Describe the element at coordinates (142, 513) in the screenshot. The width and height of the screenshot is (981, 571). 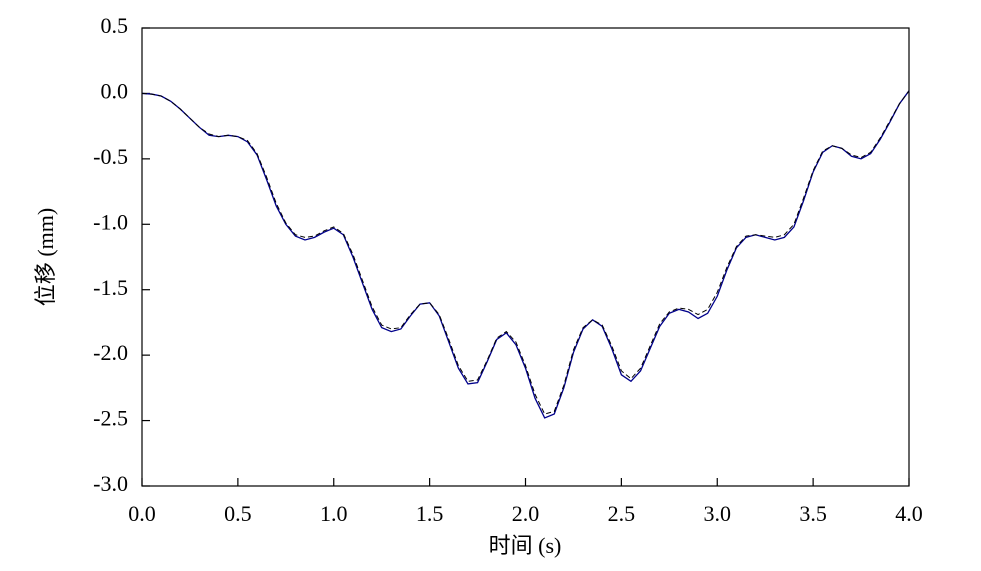
I see `x-tick-label: 0.0` at that location.